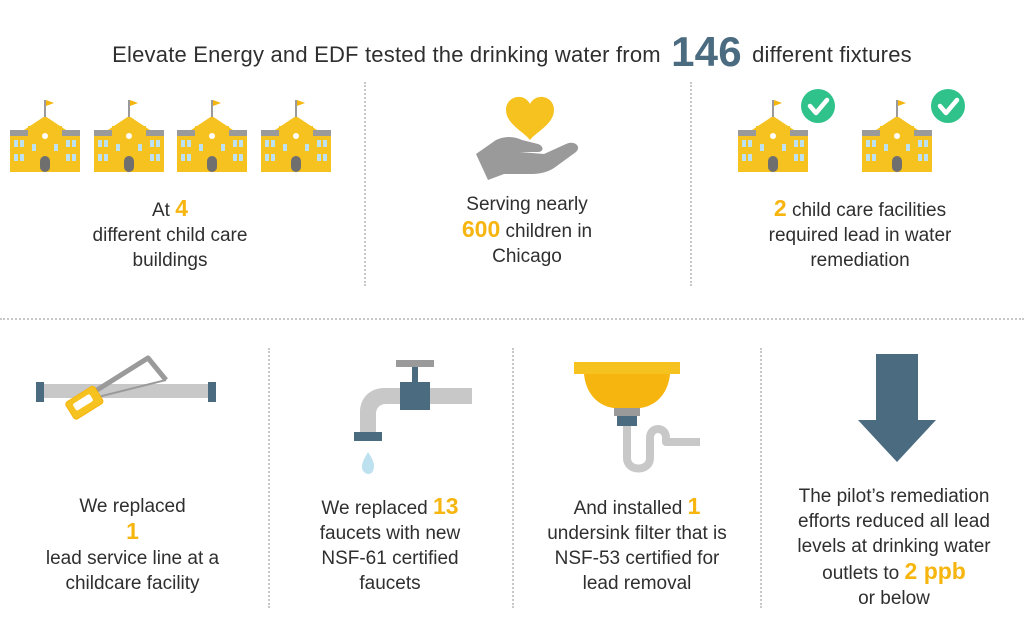  I want to click on title-suffix: different fixtures, so click(832, 54).